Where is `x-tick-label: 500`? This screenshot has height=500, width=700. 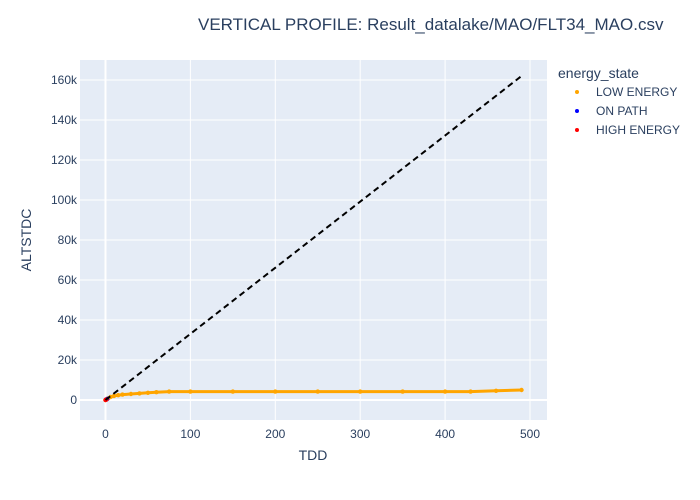 x-tick-label: 500 is located at coordinates (530, 434).